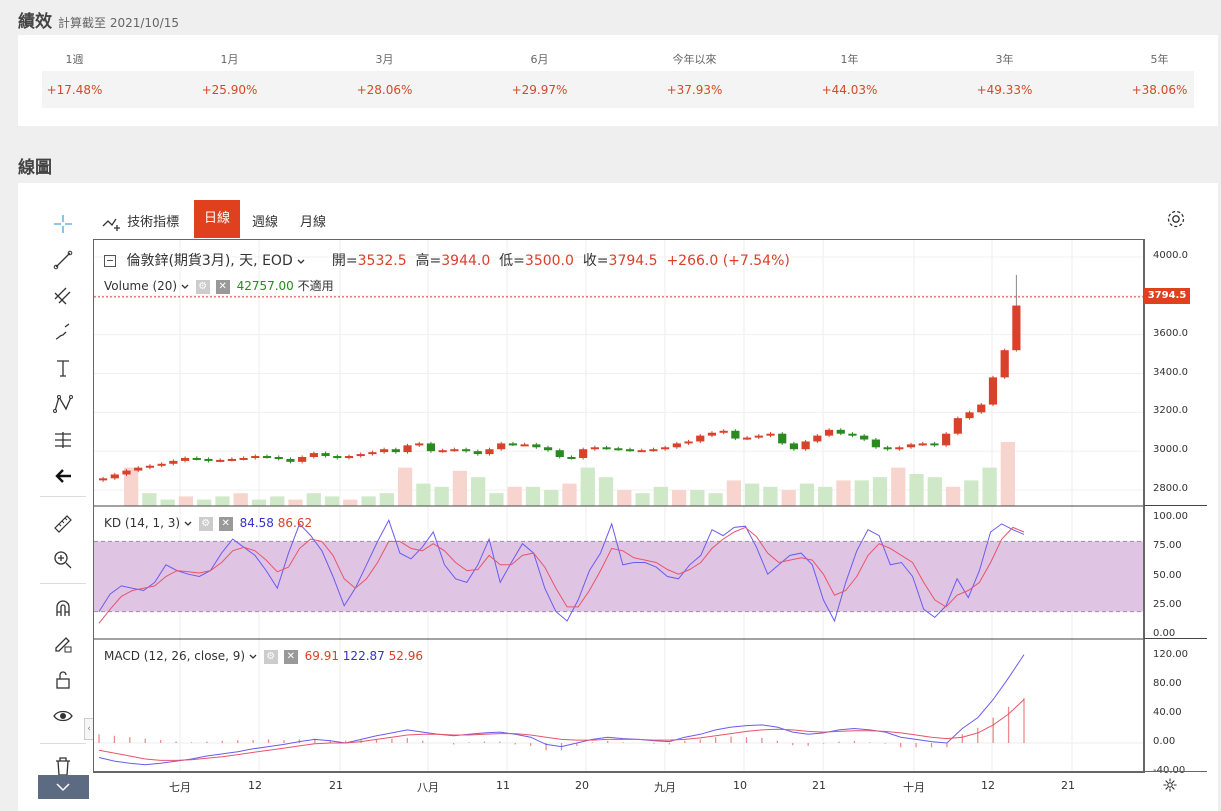 This screenshot has width=1221, height=811. What do you see at coordinates (35, 168) in the screenshot?
I see `chart-section-title: 線圖` at bounding box center [35, 168].